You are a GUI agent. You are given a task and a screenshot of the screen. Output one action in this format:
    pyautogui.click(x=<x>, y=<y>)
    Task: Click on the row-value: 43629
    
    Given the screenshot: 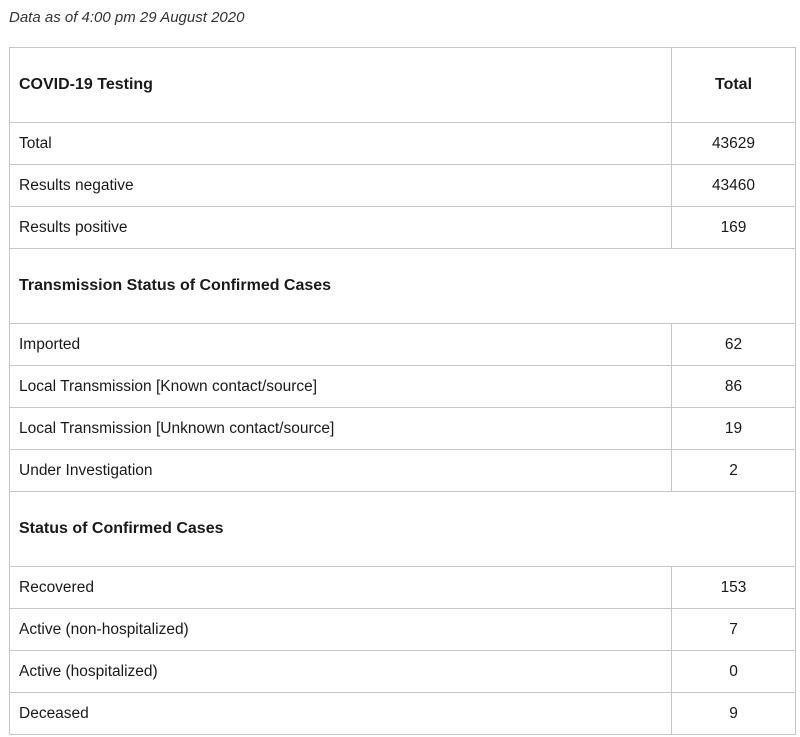 What is the action you would take?
    pyautogui.click(x=733, y=143)
    